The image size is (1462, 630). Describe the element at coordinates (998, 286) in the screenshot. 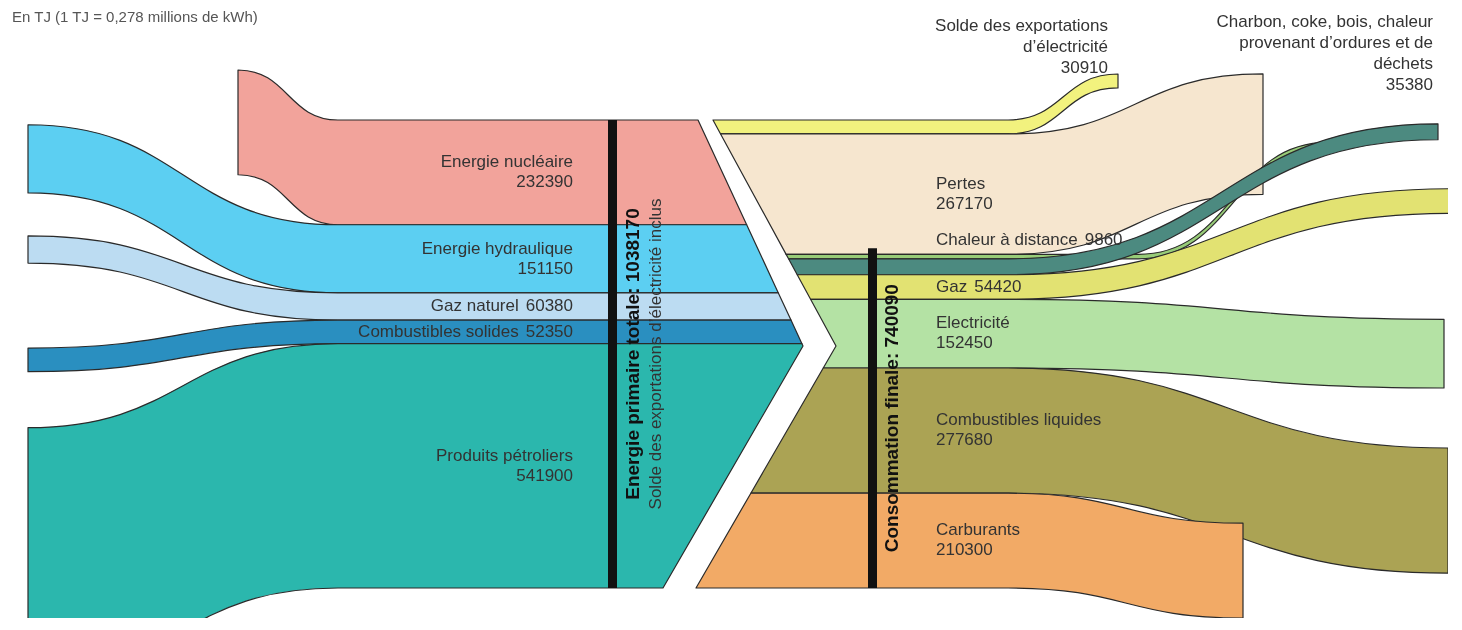

I see `data-label: 54420` at that location.